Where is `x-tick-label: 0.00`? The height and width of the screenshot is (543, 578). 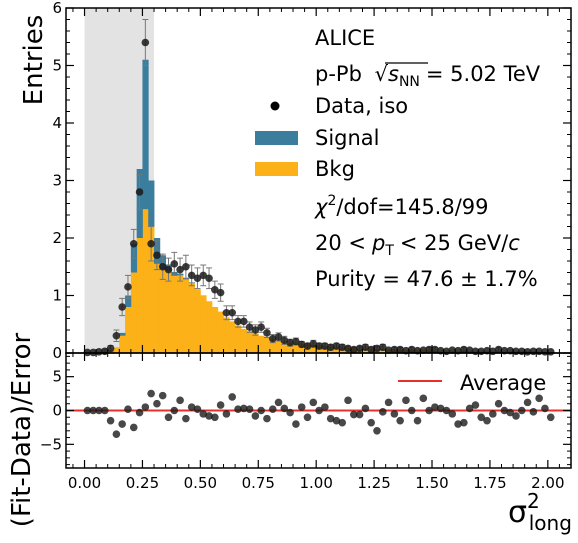 x-tick-label: 0.00 is located at coordinates (84, 483).